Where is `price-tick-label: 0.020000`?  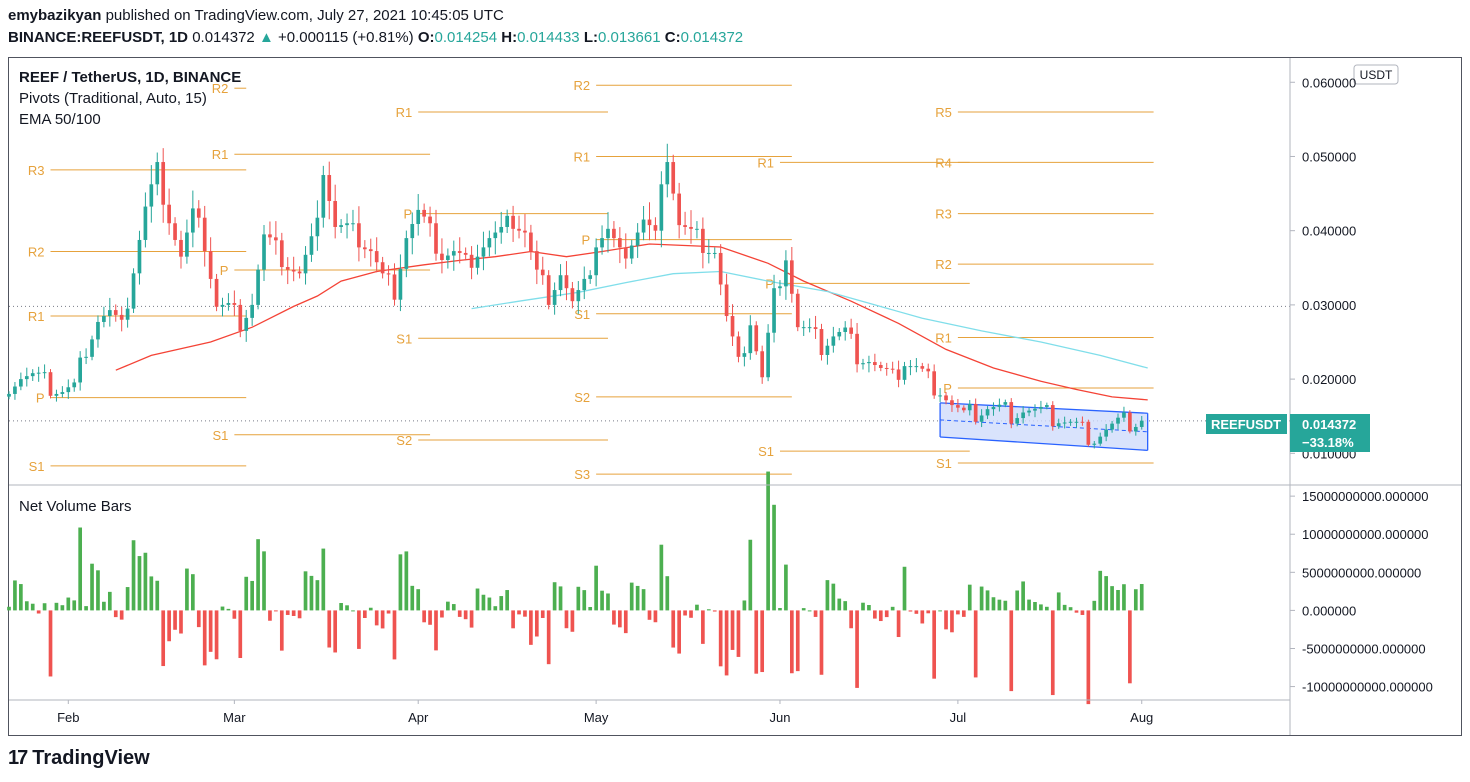
price-tick-label: 0.020000 is located at coordinates (1329, 379).